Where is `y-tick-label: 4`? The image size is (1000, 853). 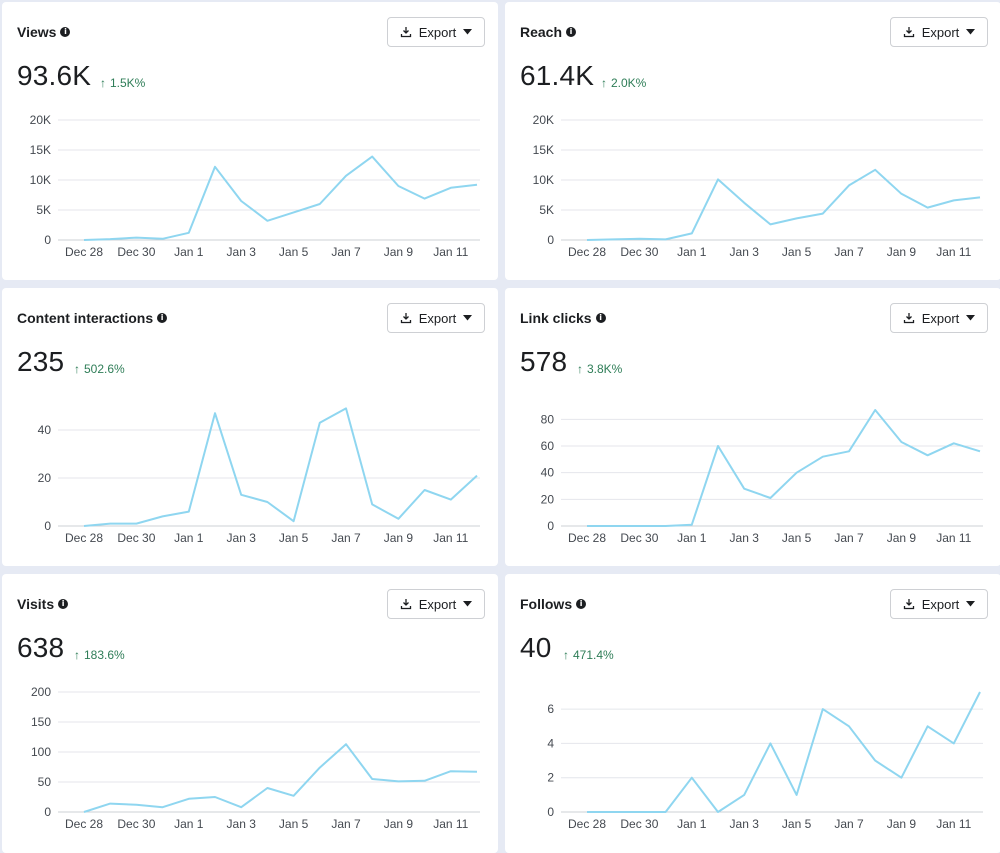
y-tick-label: 4 is located at coordinates (550, 743).